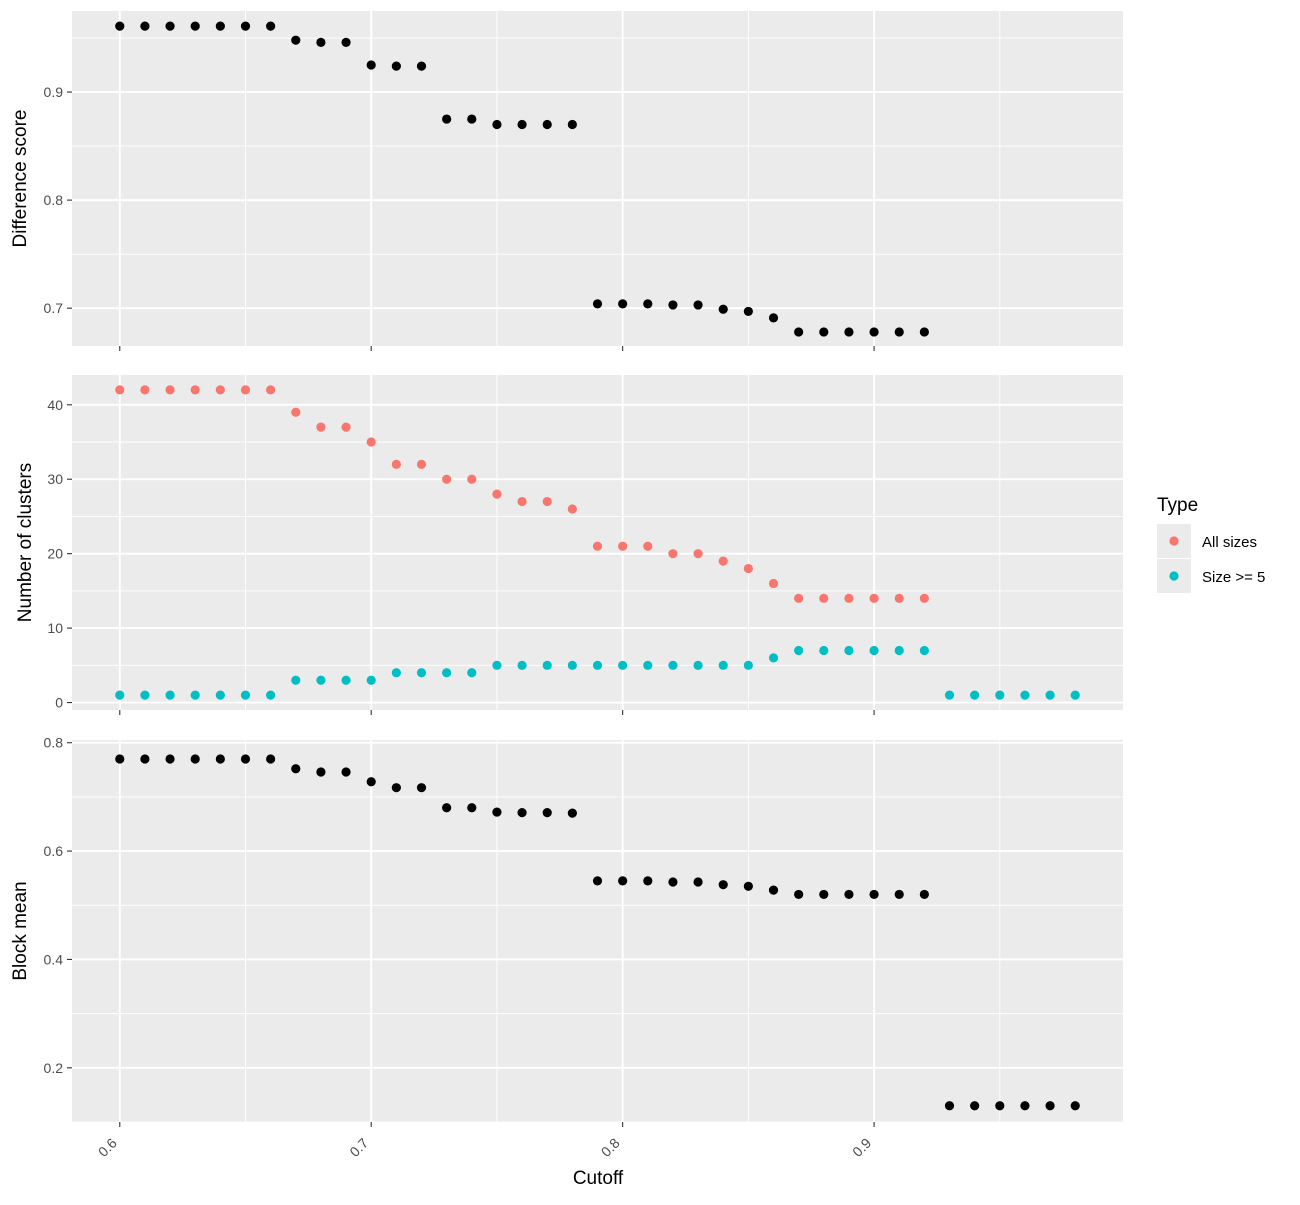 The width and height of the screenshot is (1300, 1205). Describe the element at coordinates (598, 1178) in the screenshot. I see `x-axis-title: Cutoff` at that location.